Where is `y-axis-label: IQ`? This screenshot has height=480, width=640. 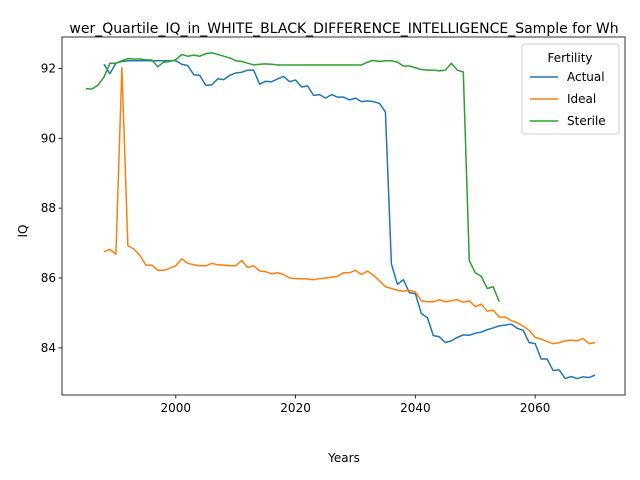 y-axis-label: IQ is located at coordinates (23, 231).